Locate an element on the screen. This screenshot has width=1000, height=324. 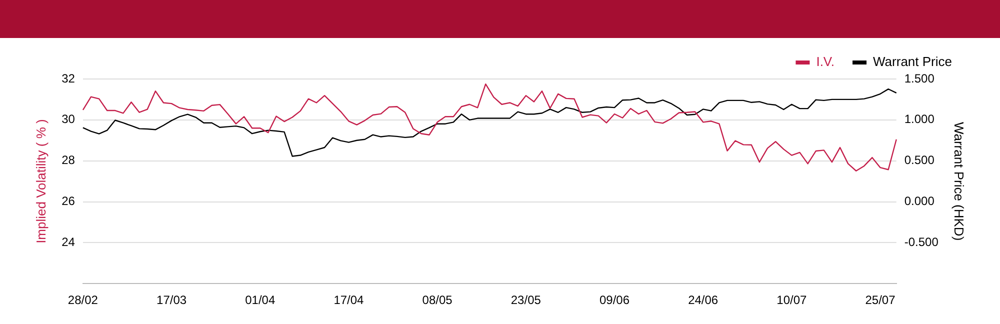
y-tick-label: 30 is located at coordinates (69, 119).